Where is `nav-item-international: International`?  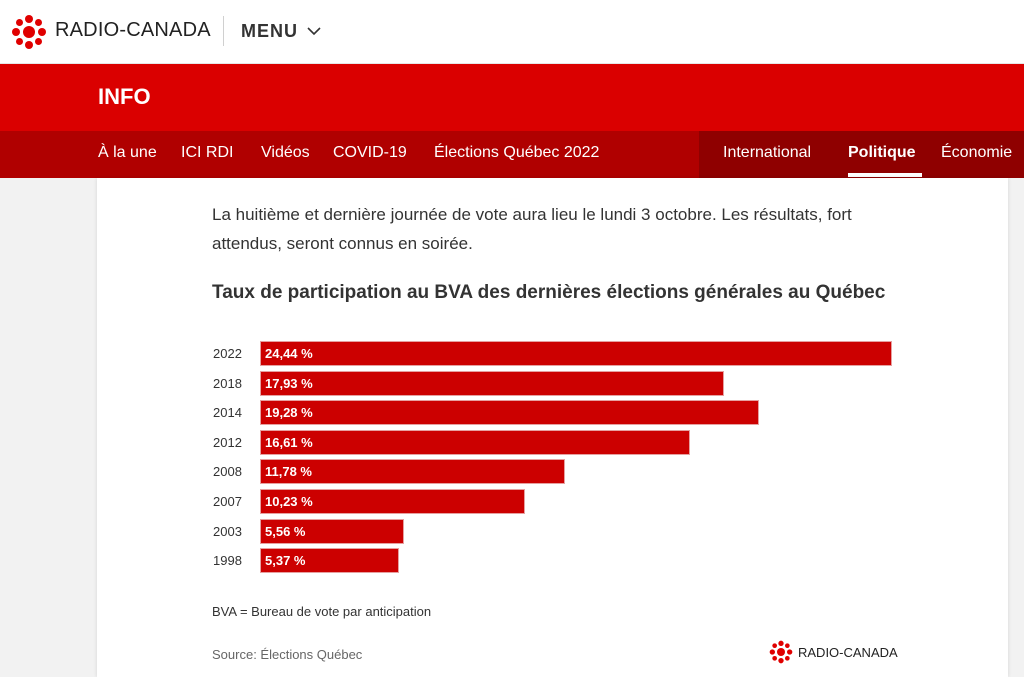
nav-item-international: International is located at coordinates (767, 152).